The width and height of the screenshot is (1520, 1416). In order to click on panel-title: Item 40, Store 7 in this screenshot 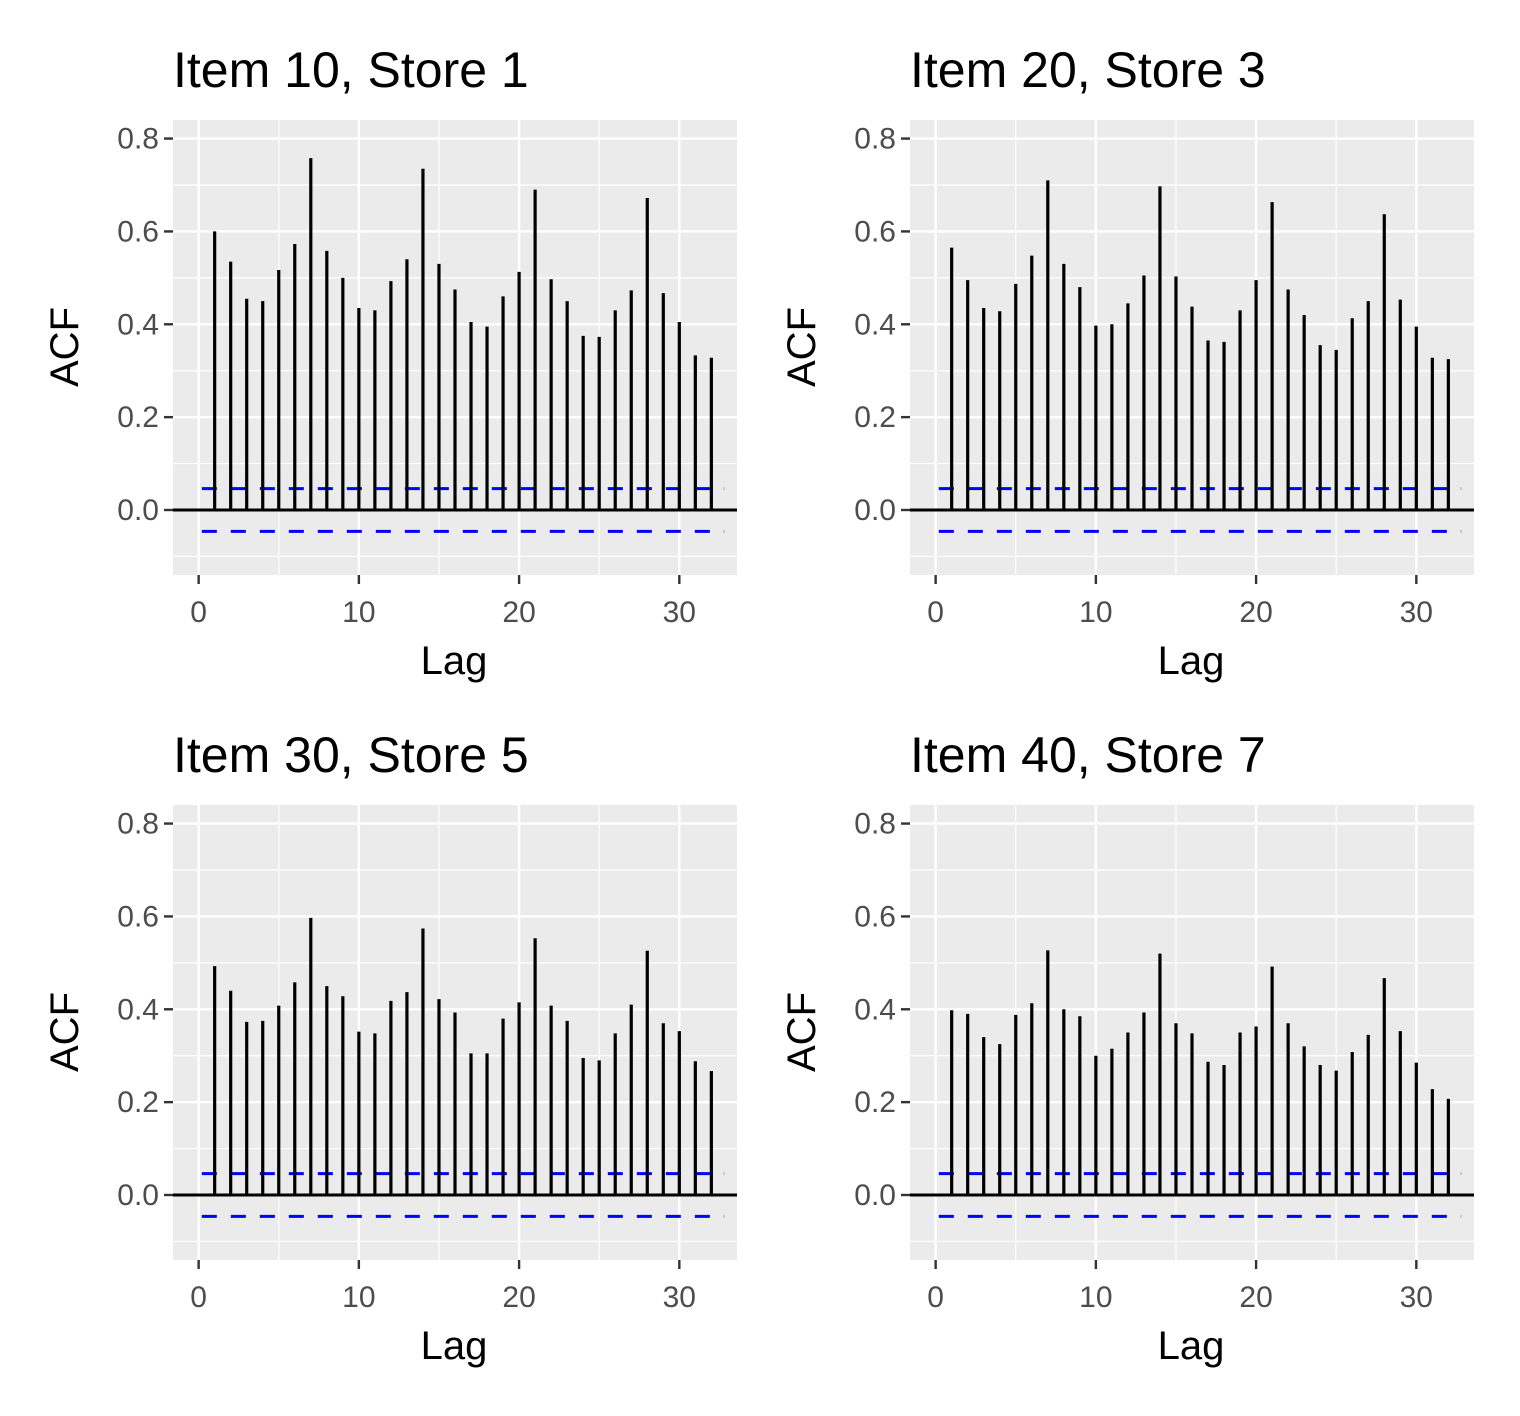, I will do `click(1088, 755)`.